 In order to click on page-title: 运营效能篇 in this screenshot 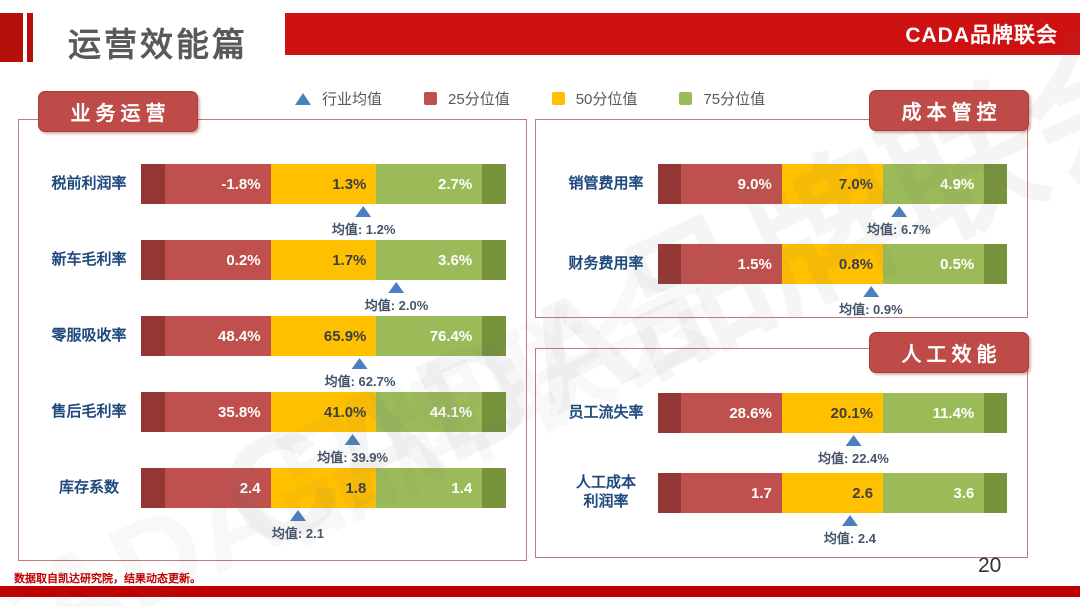, I will do `click(158, 44)`.